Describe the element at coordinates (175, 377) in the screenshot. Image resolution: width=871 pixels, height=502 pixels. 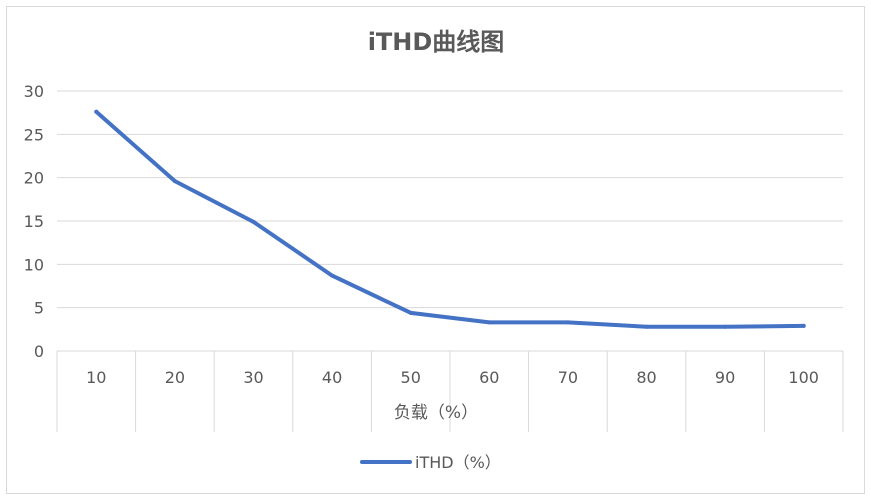
I see `x-tick-label: 20` at that location.